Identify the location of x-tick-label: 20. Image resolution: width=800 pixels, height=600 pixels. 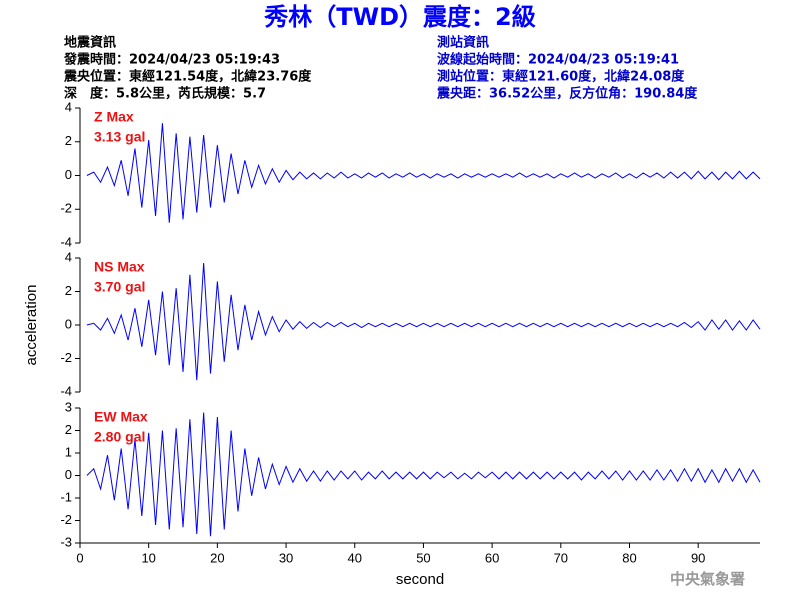
(217, 557).